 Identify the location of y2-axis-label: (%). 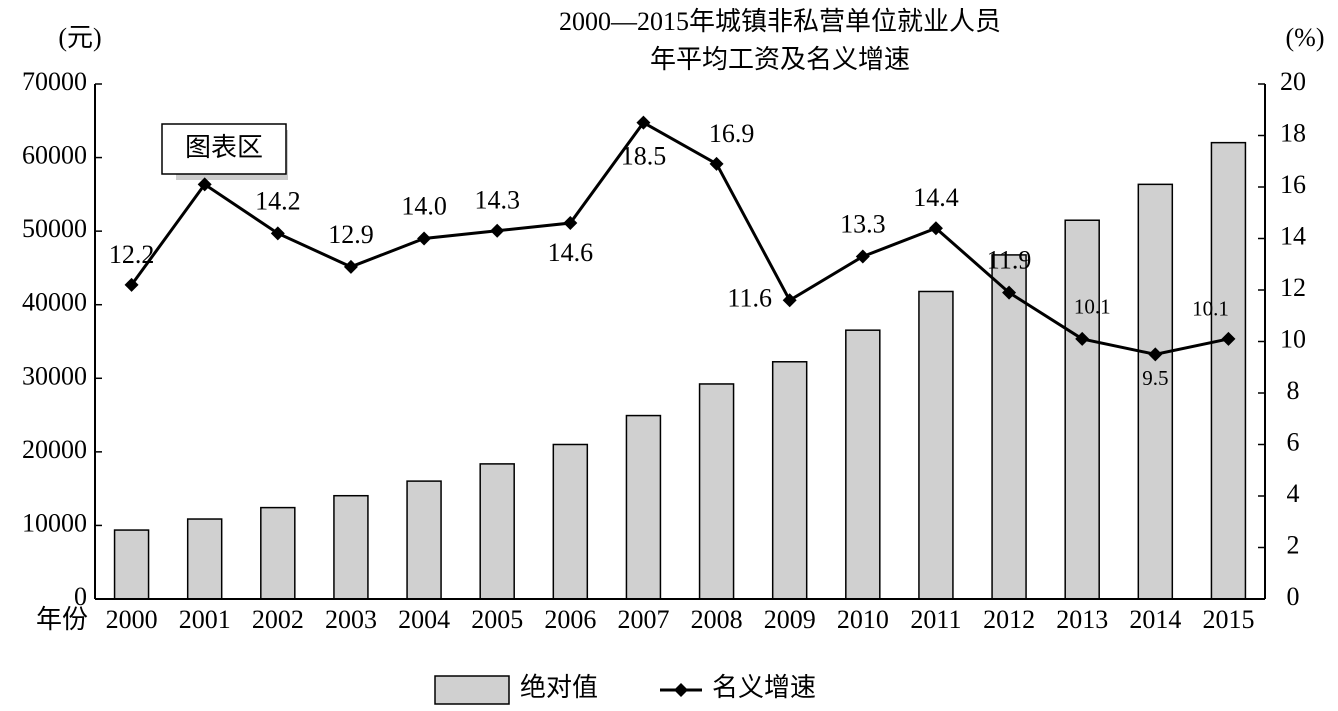
(1305, 37).